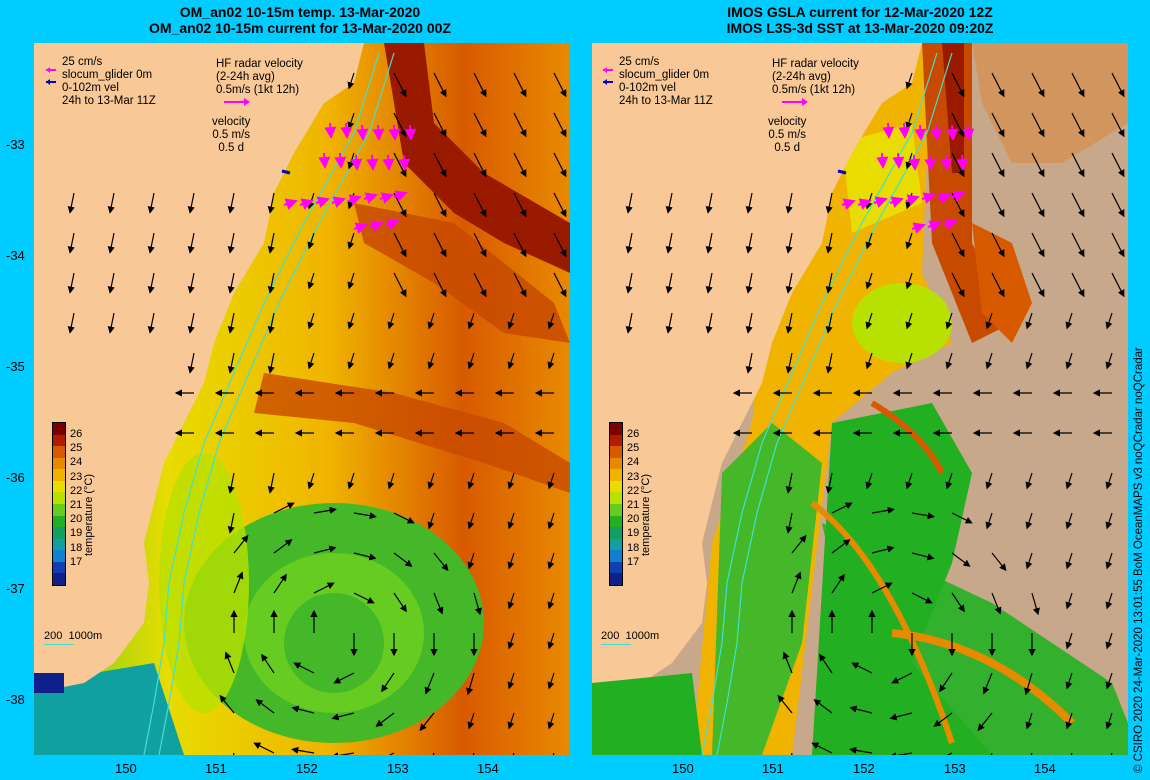 The width and height of the screenshot is (1150, 780). What do you see at coordinates (237, 102) in the screenshot?
I see `hf-key-icon` at bounding box center [237, 102].